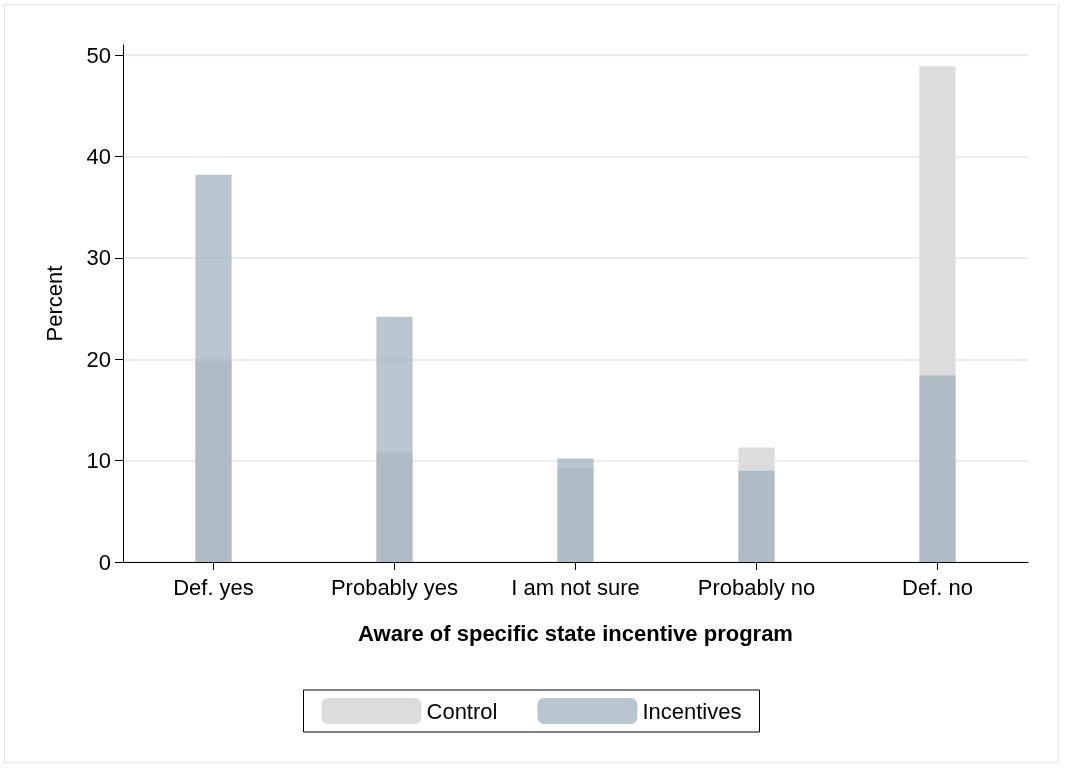 Image resolution: width=1065 pixels, height=769 pixels. Describe the element at coordinates (104, 562) in the screenshot. I see `y-tick-label: 0` at that location.